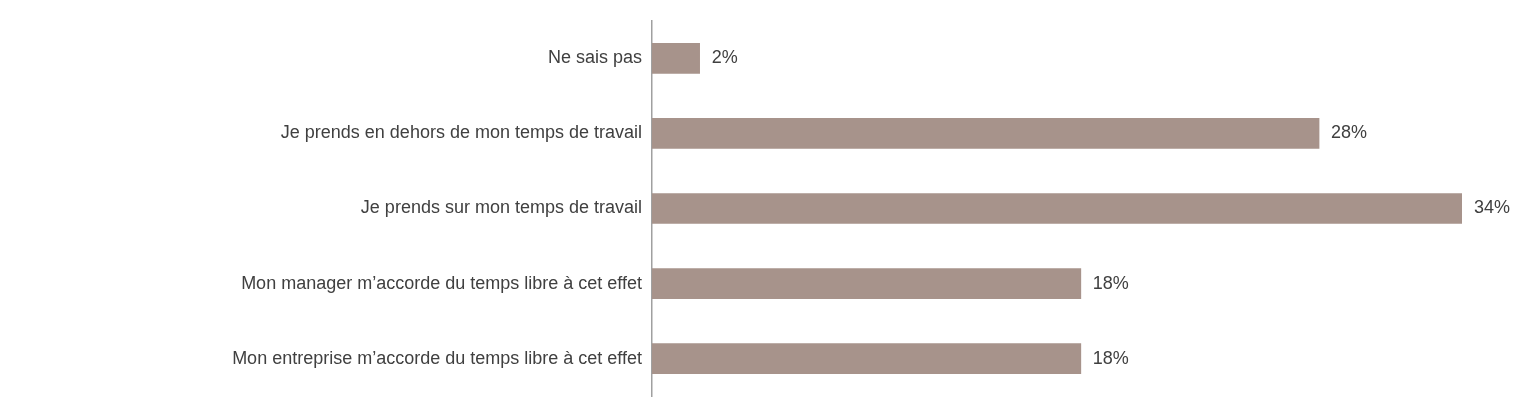 This screenshot has height=417, width=1533. Describe the element at coordinates (1492, 207) in the screenshot. I see `data-label: 34%` at that location.